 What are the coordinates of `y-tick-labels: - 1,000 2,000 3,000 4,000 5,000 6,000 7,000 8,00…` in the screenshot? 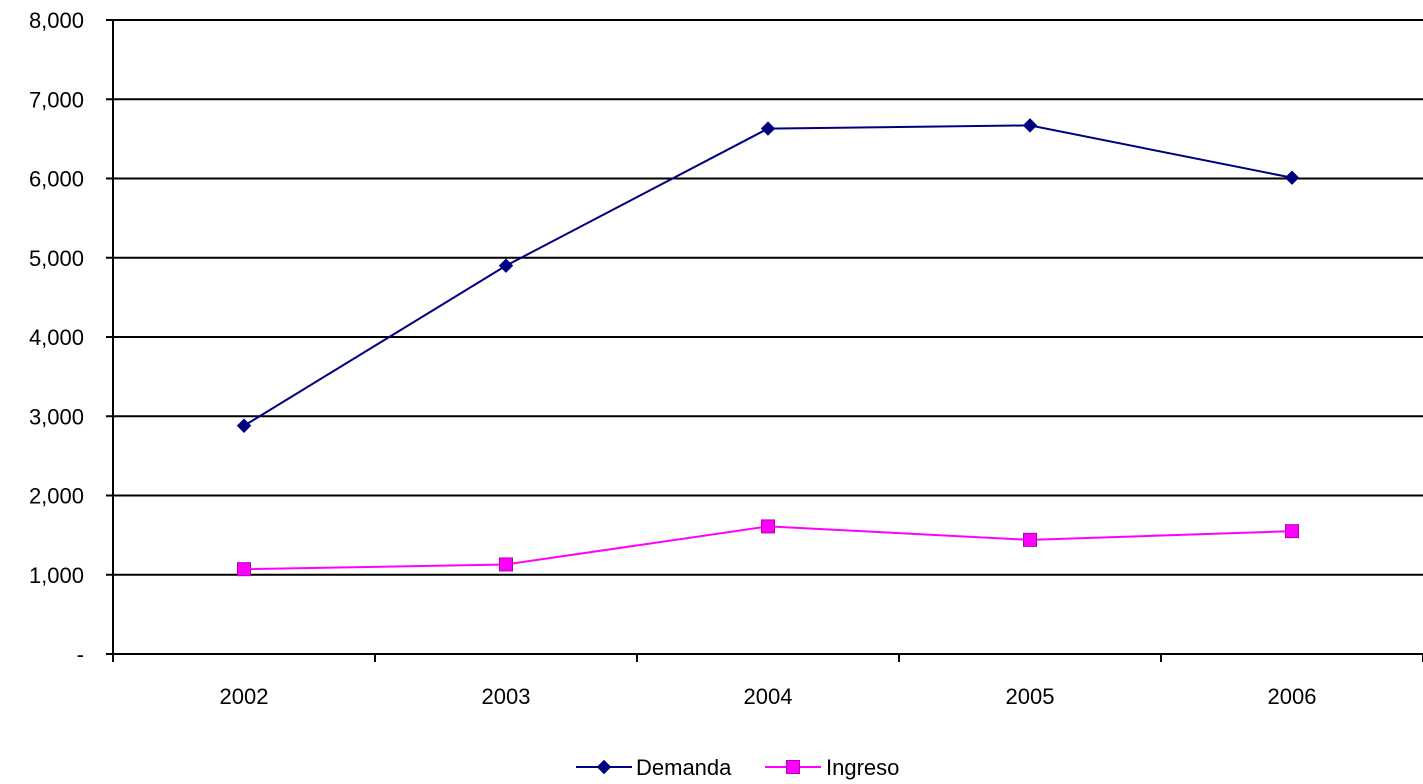 It's located at (56, 337).